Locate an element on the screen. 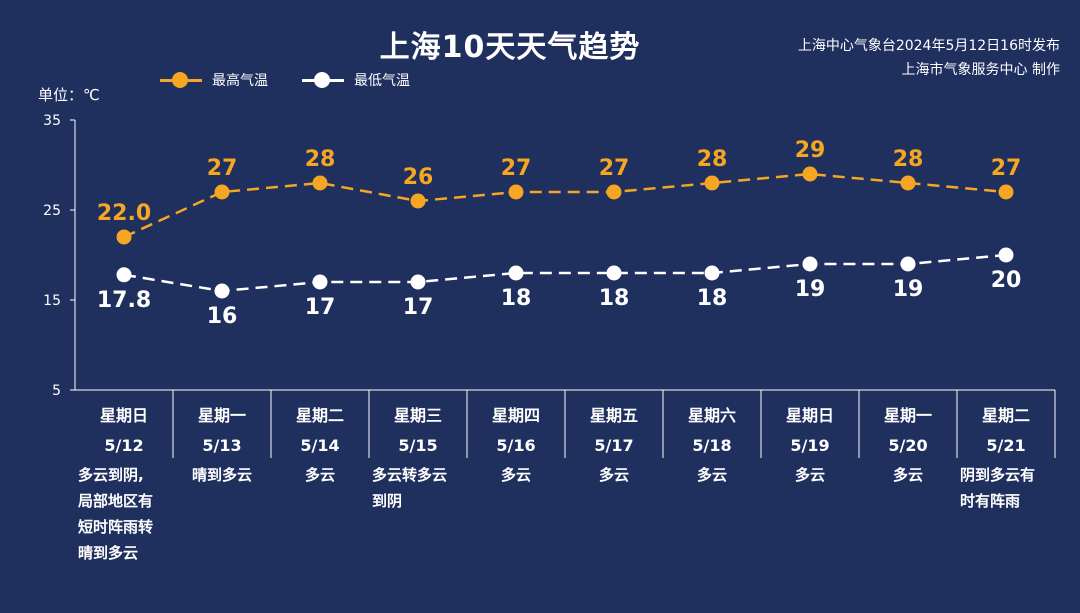  weather-description-line: 阴到多云有 is located at coordinates (998, 475).